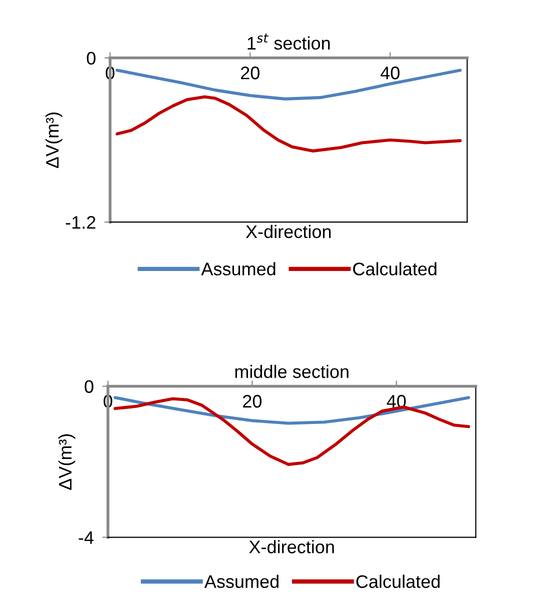 The width and height of the screenshot is (537, 597). What do you see at coordinates (291, 371) in the screenshot?
I see `chart-title: middle section` at bounding box center [291, 371].